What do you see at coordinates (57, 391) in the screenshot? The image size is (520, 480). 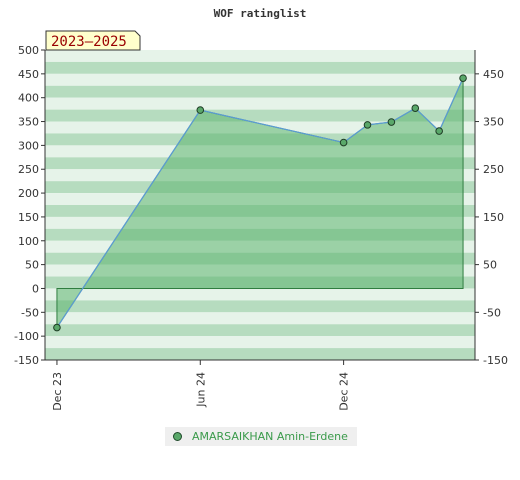 I see `x-tick-label: Dec 23` at bounding box center [57, 391].